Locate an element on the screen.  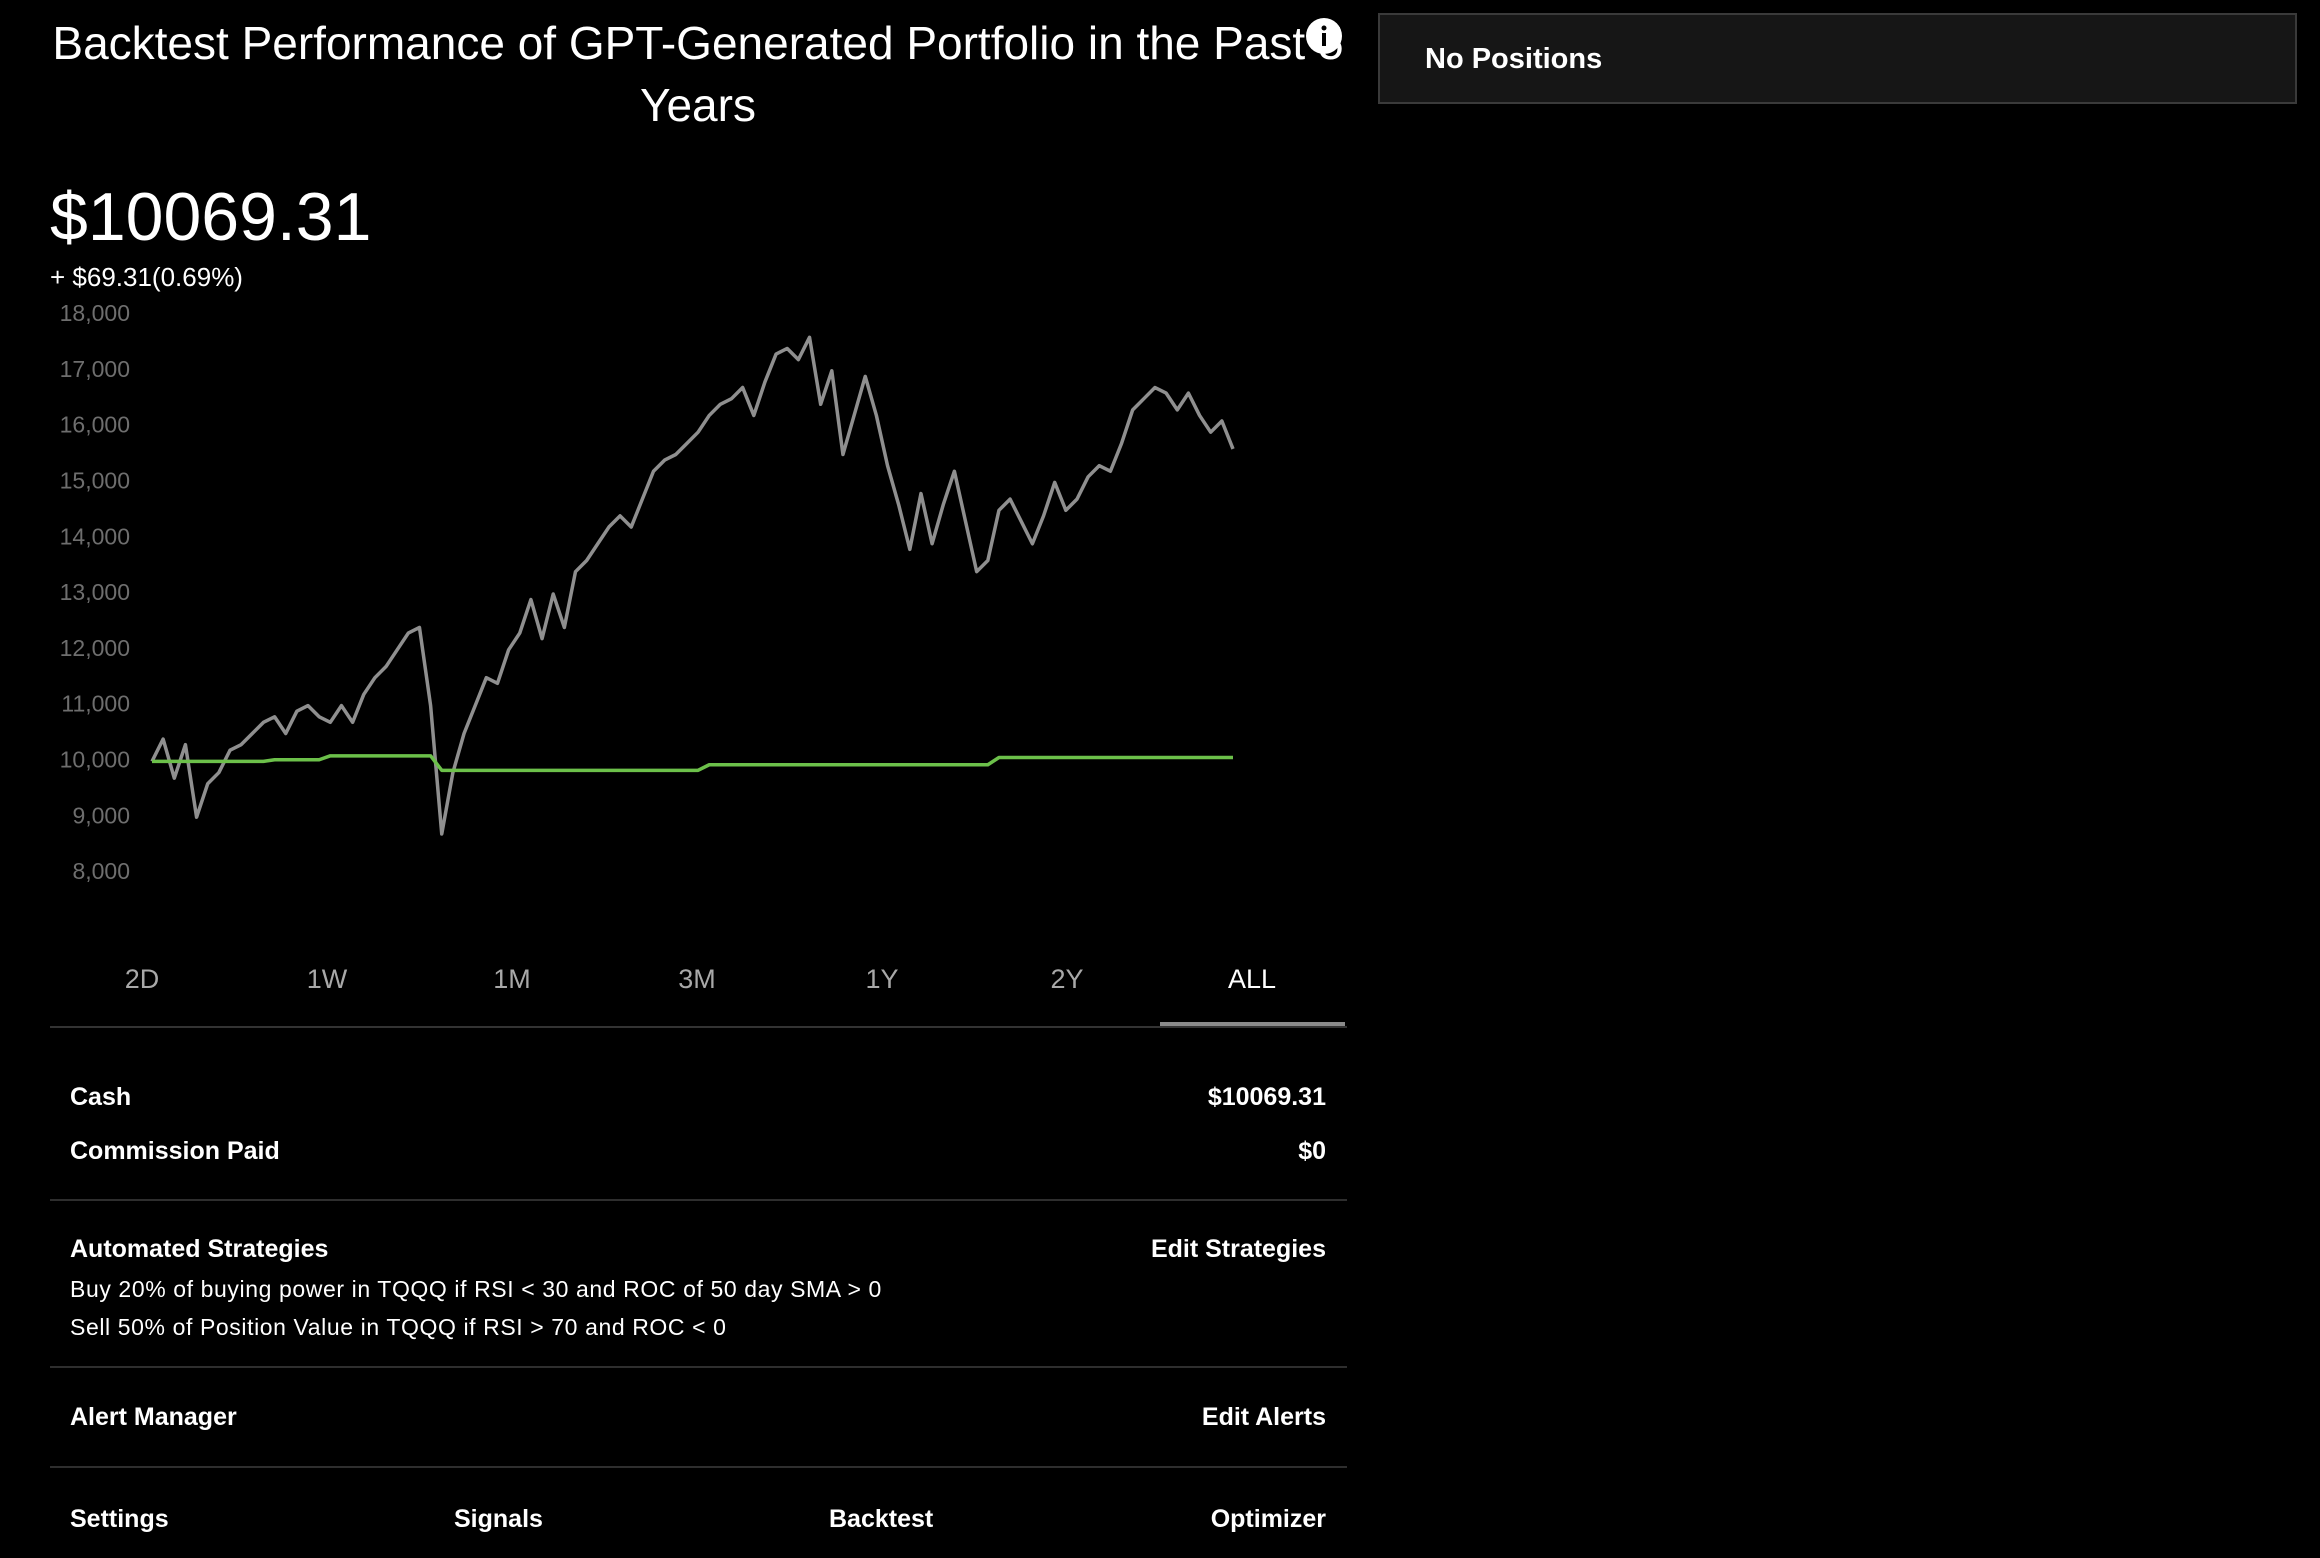
y-tick-label: 17,000 is located at coordinates (95, 369).